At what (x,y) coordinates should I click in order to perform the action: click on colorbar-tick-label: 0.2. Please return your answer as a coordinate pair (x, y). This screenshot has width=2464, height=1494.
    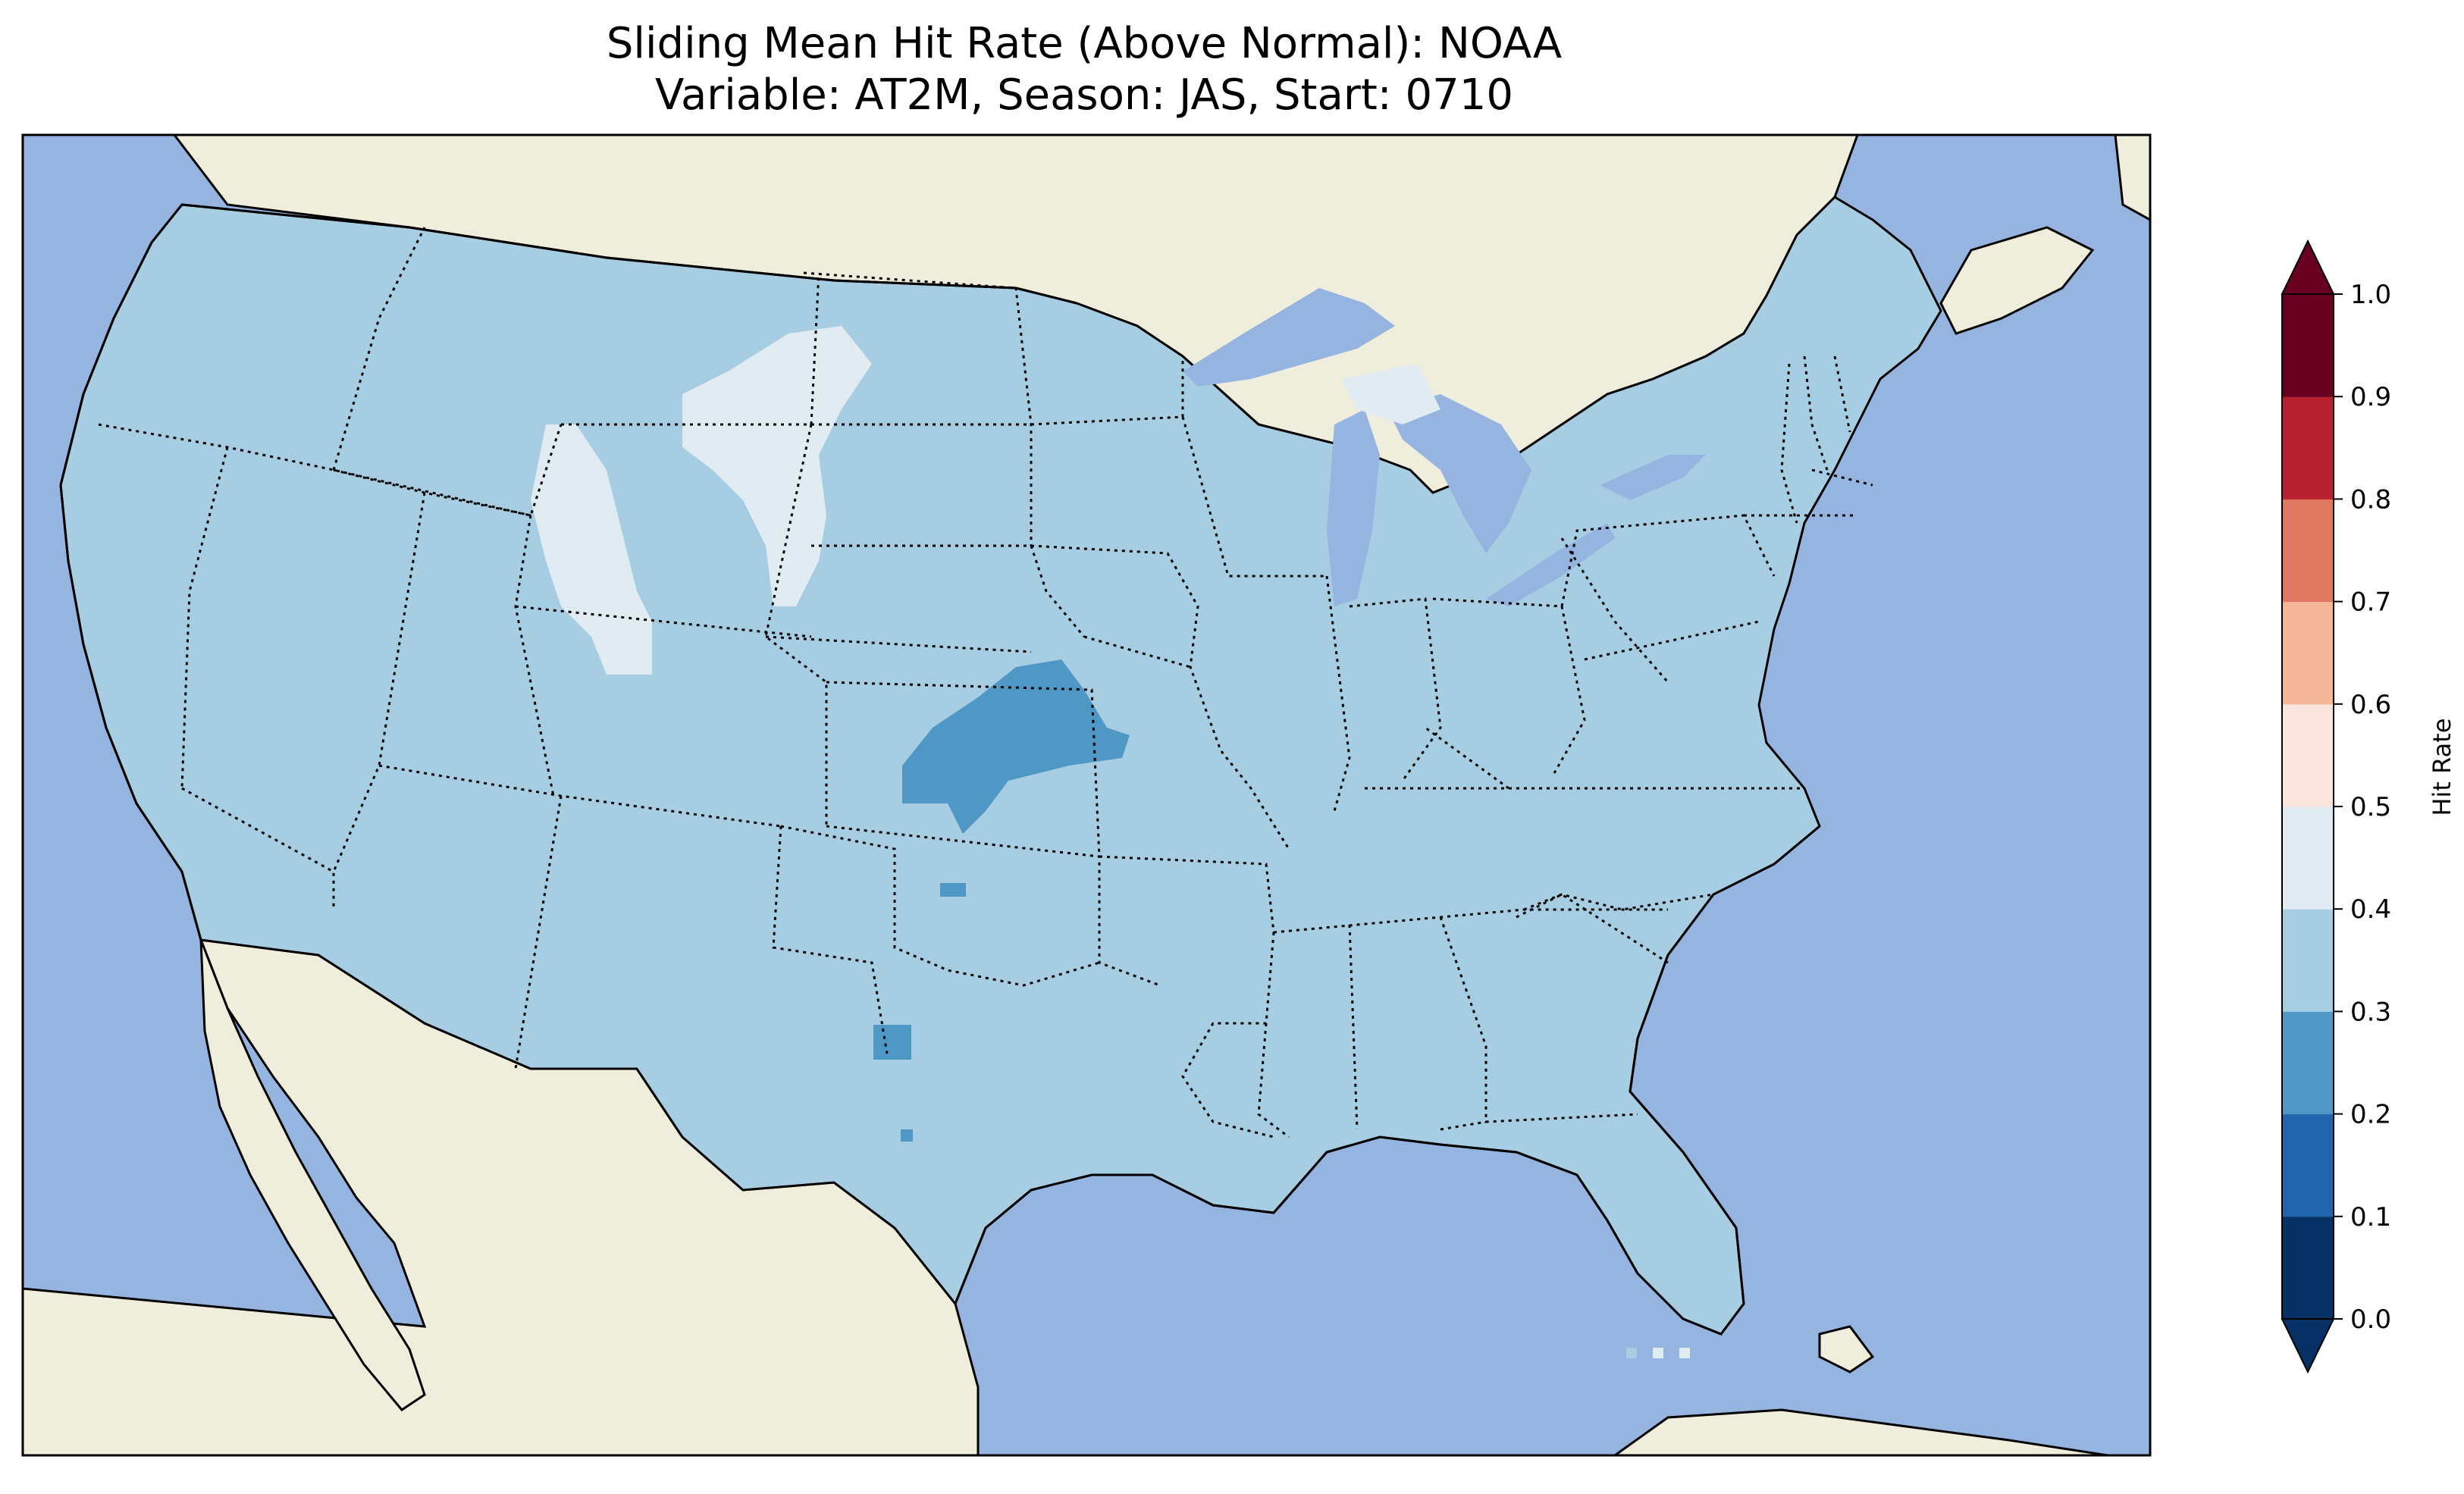
    Looking at the image, I should click on (2370, 1115).